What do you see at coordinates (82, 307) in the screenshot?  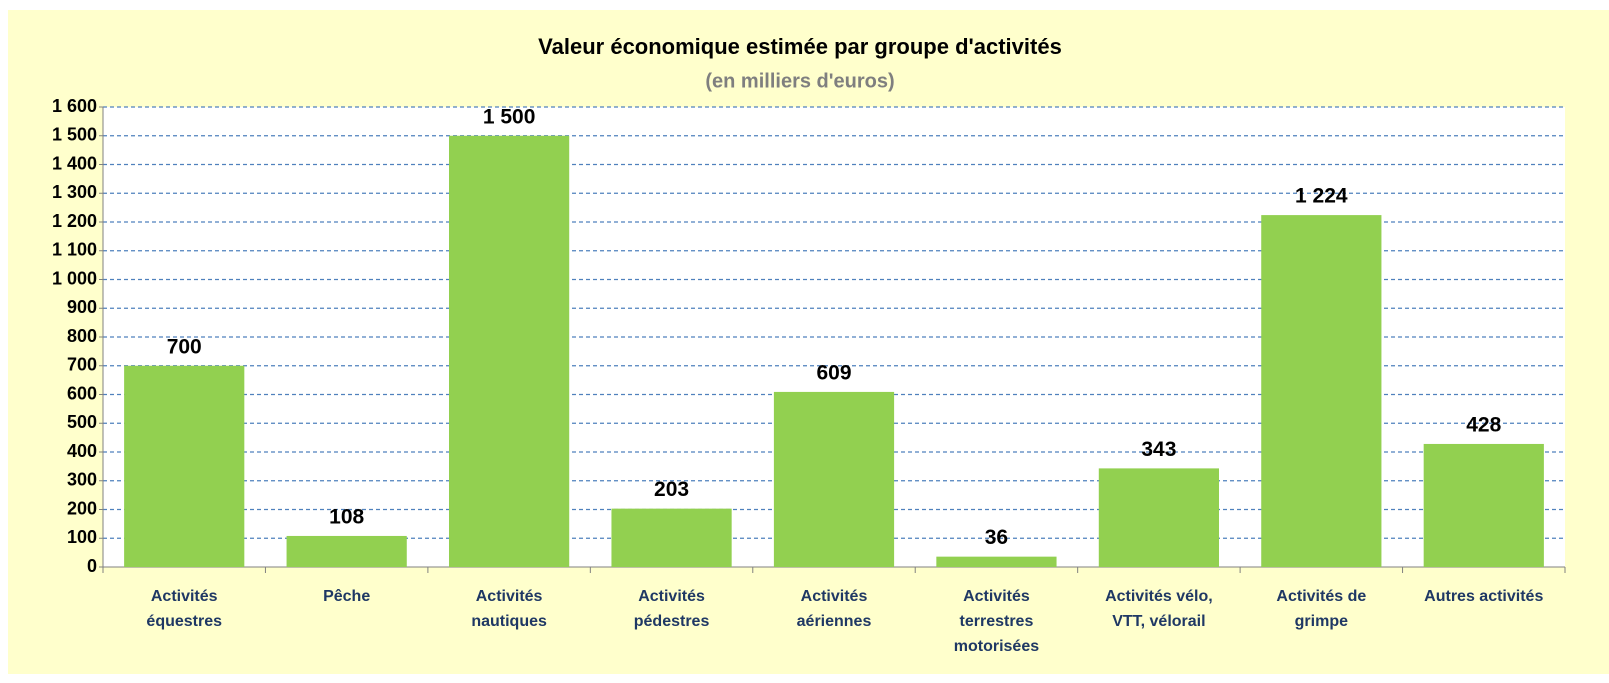 I see `y-tick-label: 900` at bounding box center [82, 307].